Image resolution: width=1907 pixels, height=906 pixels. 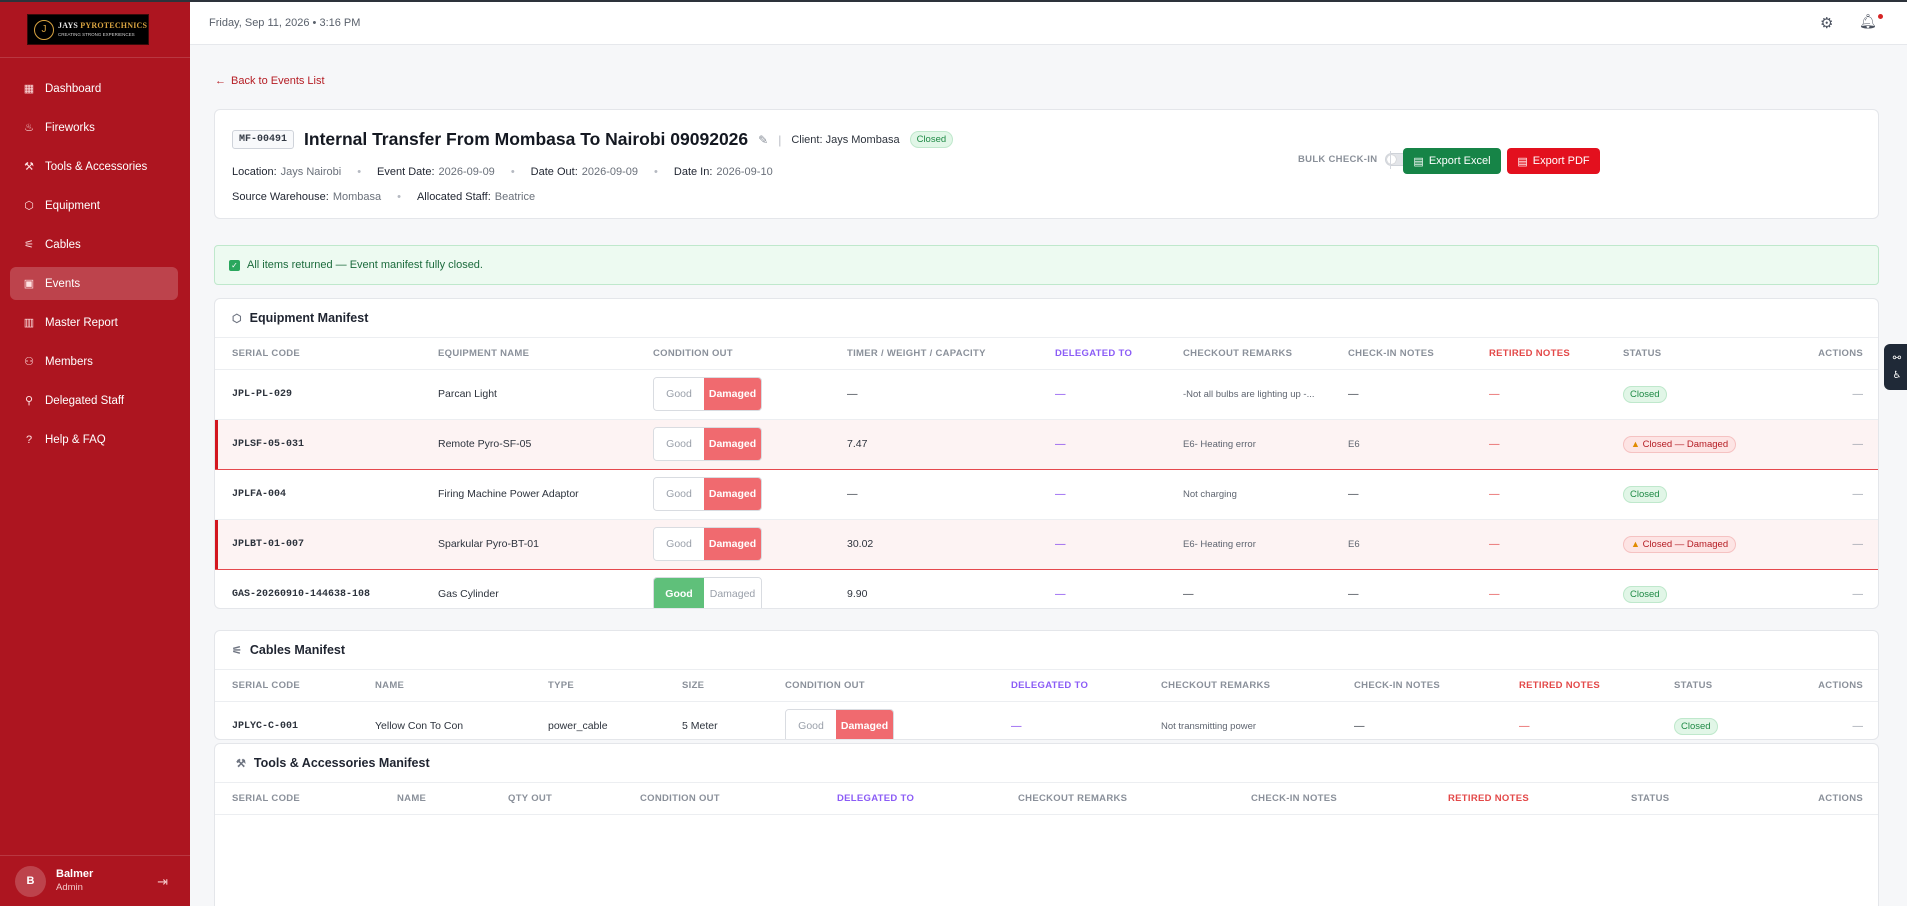 I want to click on col-type: TYPE, so click(x=598, y=686).